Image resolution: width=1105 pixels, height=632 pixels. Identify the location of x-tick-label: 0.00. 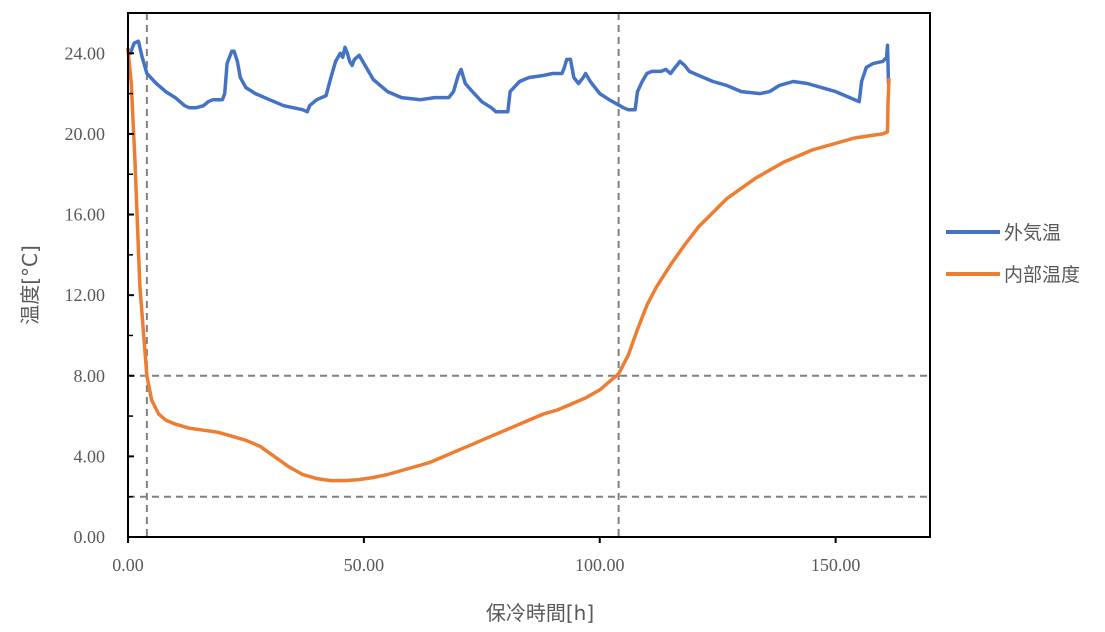
(128, 565).